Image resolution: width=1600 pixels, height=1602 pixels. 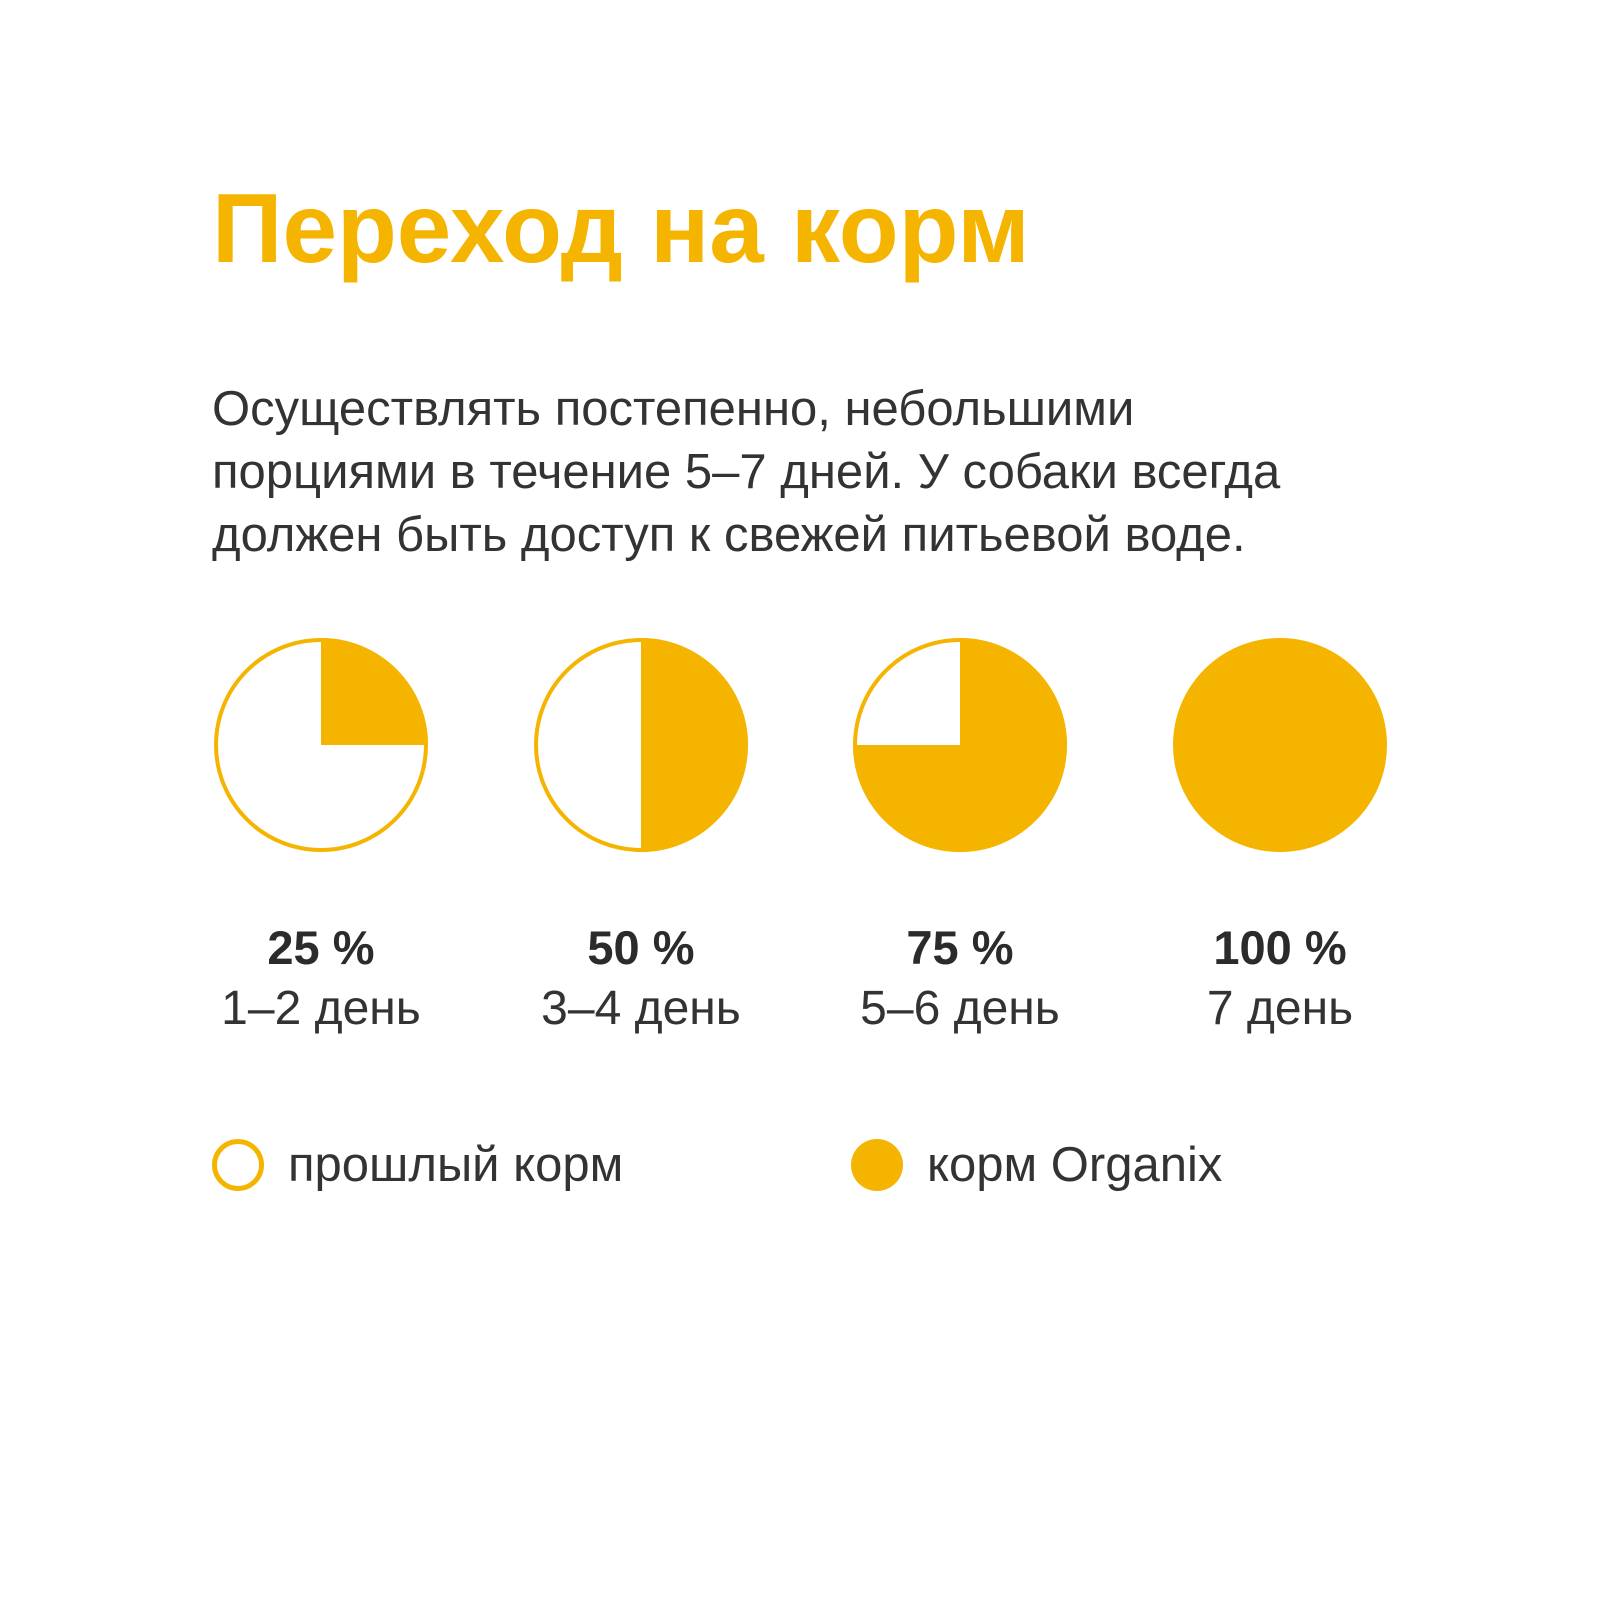 What do you see at coordinates (960, 1009) in the screenshot?
I see `stage-days: 5–6 день` at bounding box center [960, 1009].